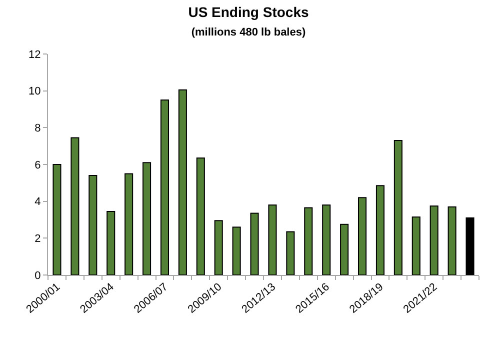 This screenshot has width=497, height=341. I want to click on y-tick-label: 4, so click(37, 202).